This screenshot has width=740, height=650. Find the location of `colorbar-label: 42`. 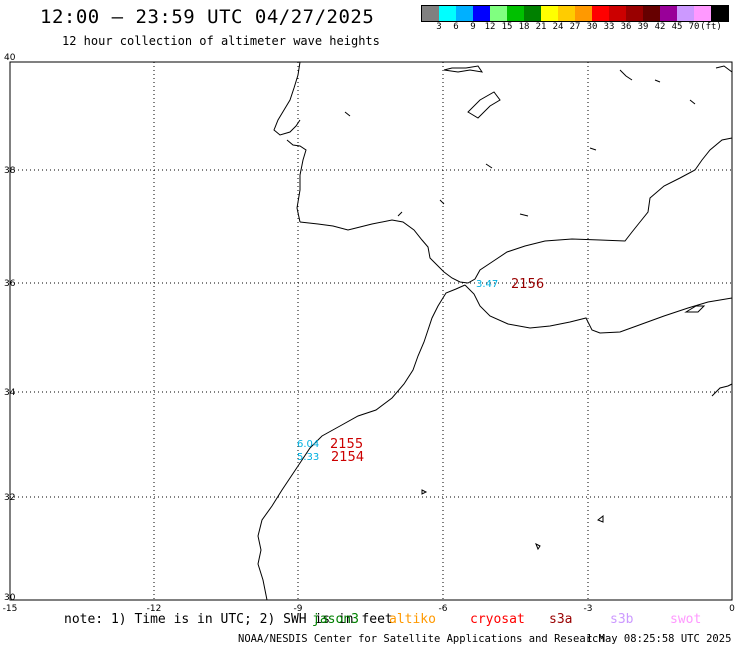

colorbar-label: 42 is located at coordinates (660, 27).